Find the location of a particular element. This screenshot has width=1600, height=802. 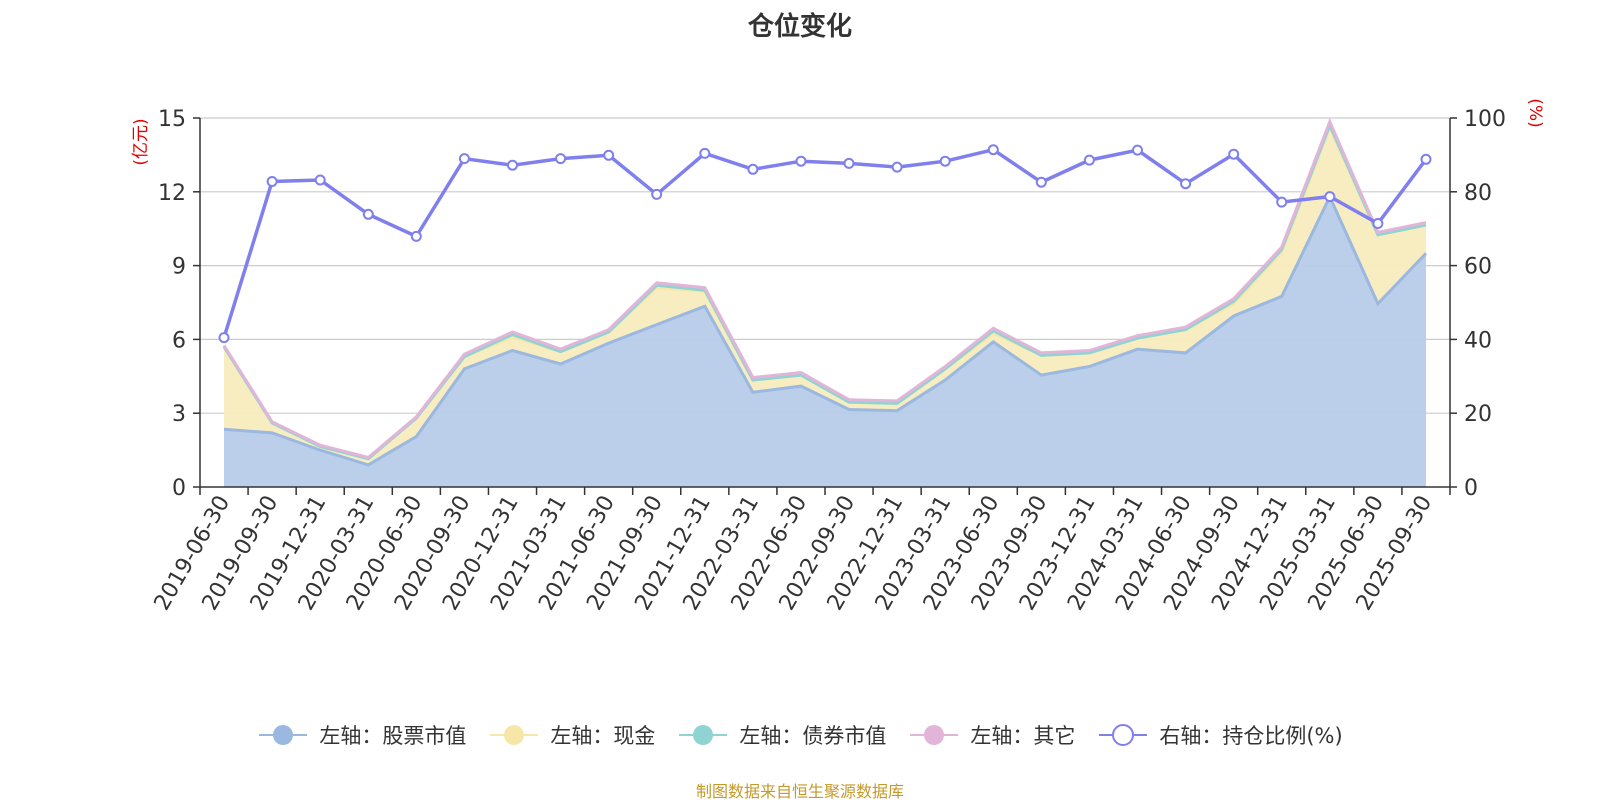

data-source-note: 制图数据来自恒生聚源数据库 is located at coordinates (799, 791).